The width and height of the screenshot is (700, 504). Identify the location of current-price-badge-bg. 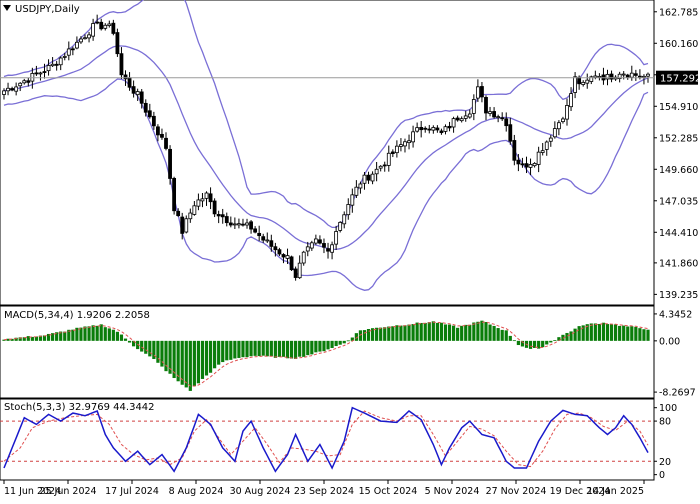
(677, 77).